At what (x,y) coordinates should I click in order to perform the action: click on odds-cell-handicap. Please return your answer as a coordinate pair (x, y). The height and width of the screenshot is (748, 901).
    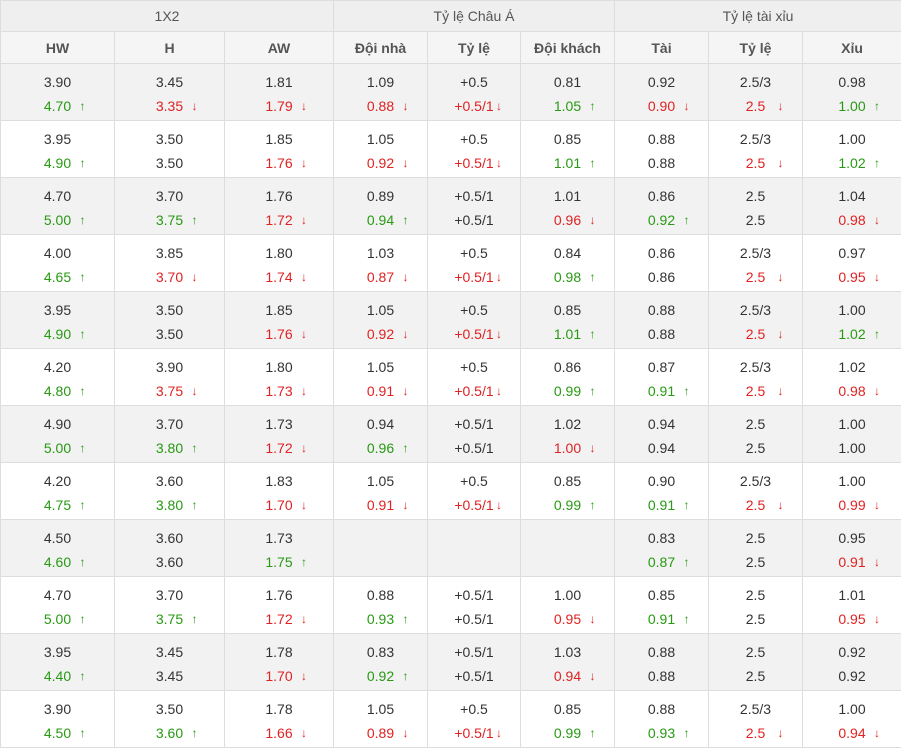
    Looking at the image, I should click on (474, 548).